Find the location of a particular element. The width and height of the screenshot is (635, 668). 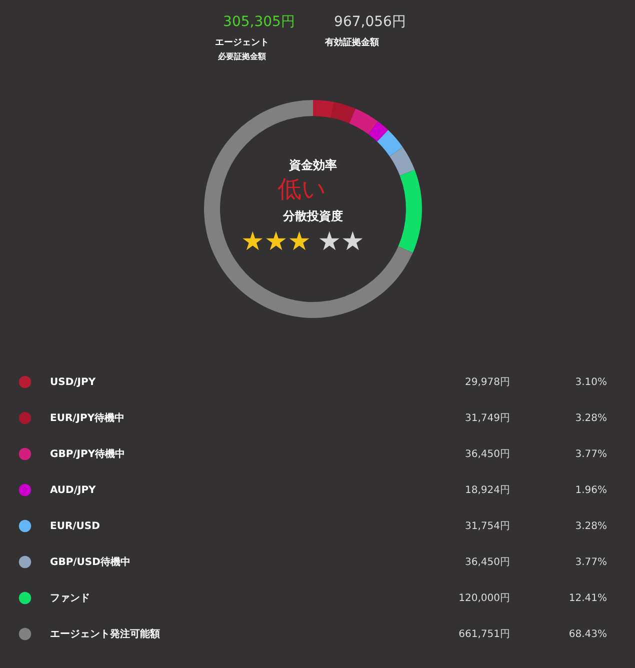

data-label: 120,000円 is located at coordinates (484, 598).